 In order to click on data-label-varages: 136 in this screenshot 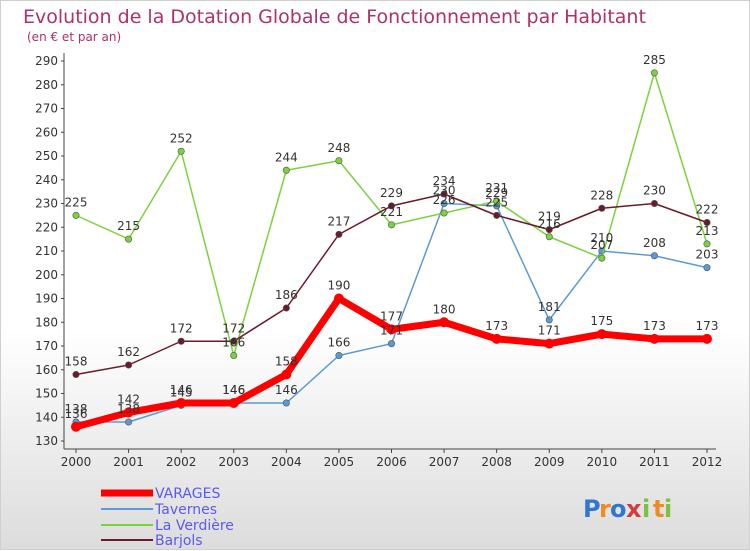, I will do `click(76, 414)`.